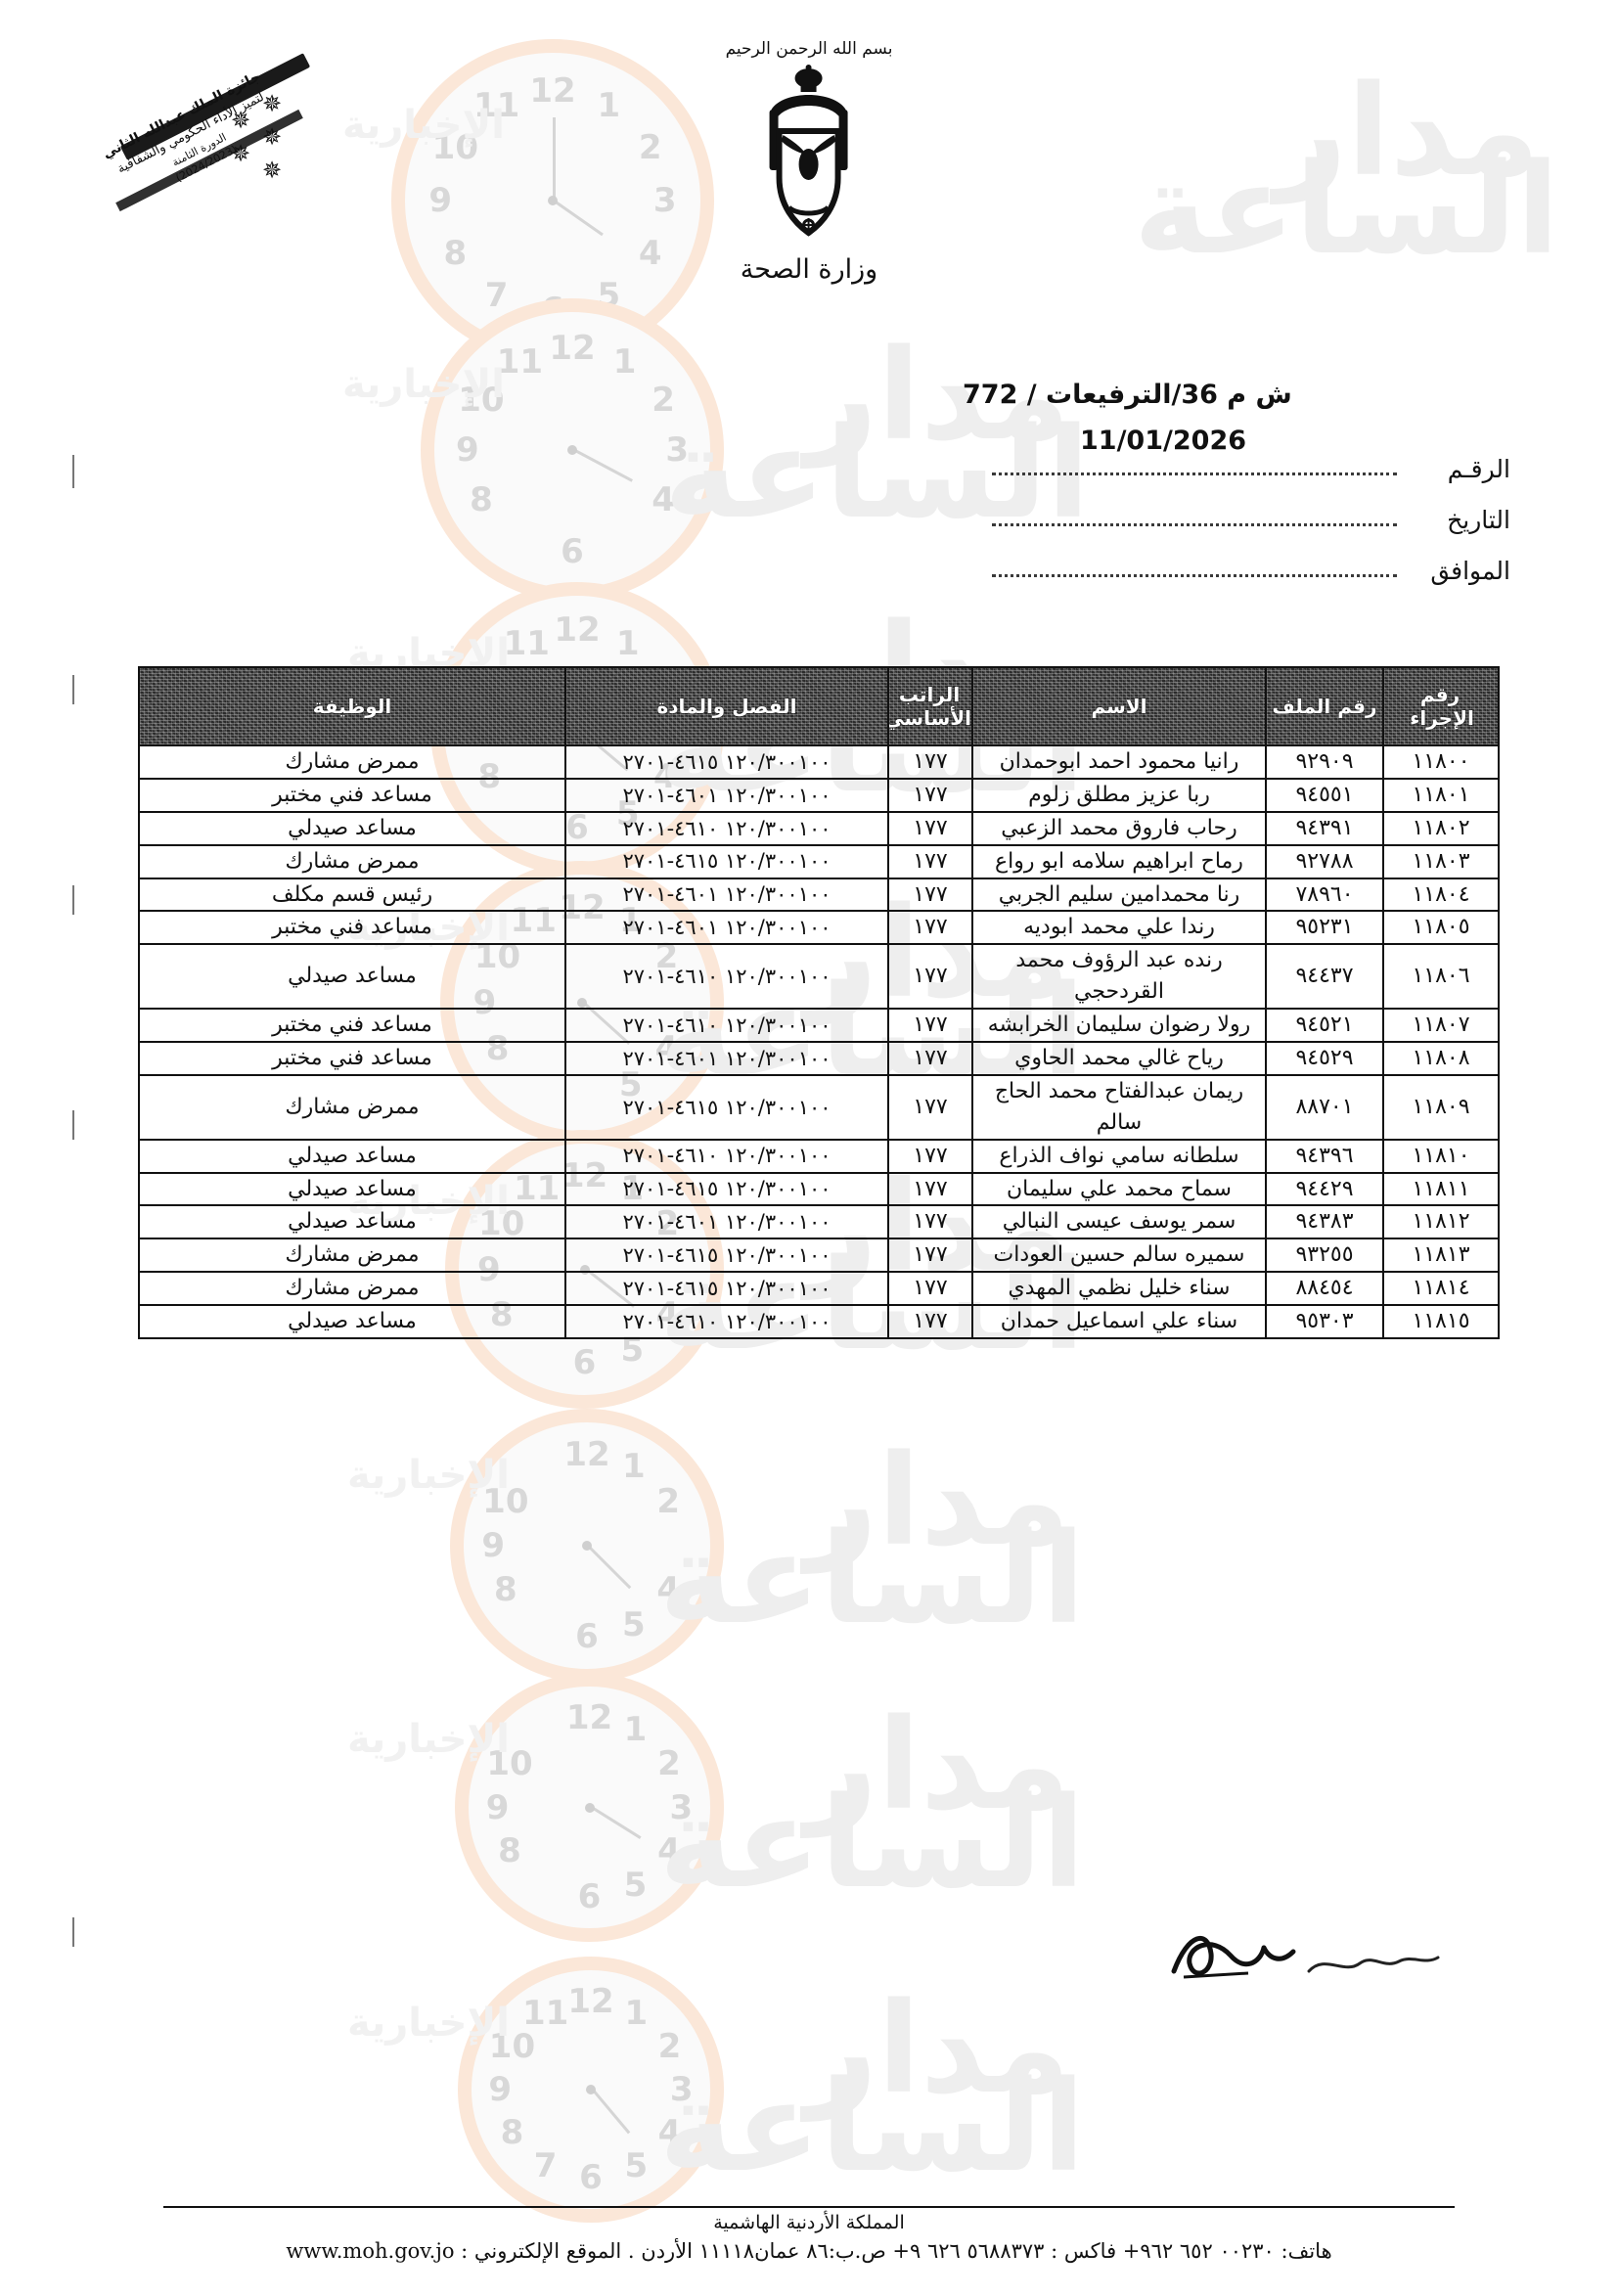  I want to click on column-header-salary: الراتب الأساسي, so click(930, 706).